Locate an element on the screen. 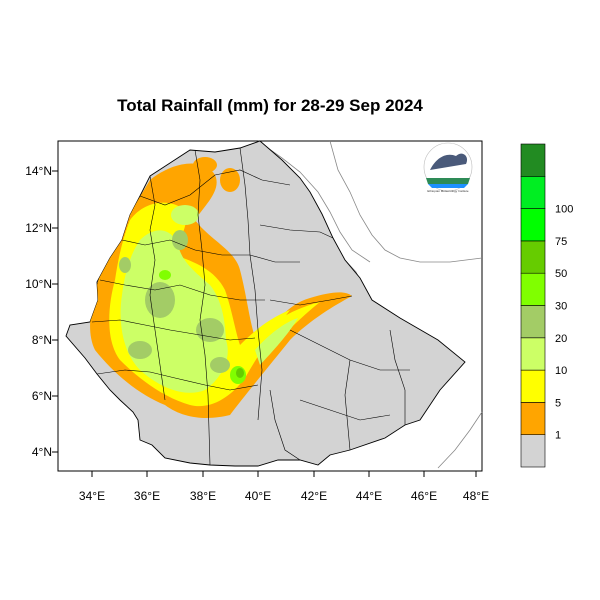 Image resolution: width=600 pixels, height=600 pixels. lat-label: 4°N is located at coordinates (42, 452).